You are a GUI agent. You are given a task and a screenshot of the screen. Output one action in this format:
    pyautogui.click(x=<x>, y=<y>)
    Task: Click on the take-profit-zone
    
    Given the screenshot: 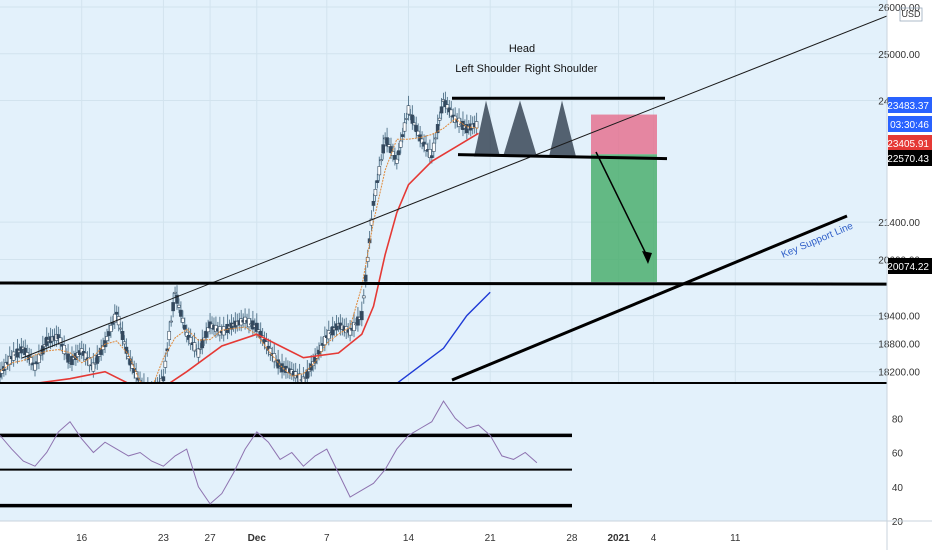 What is the action you would take?
    pyautogui.click(x=624, y=218)
    